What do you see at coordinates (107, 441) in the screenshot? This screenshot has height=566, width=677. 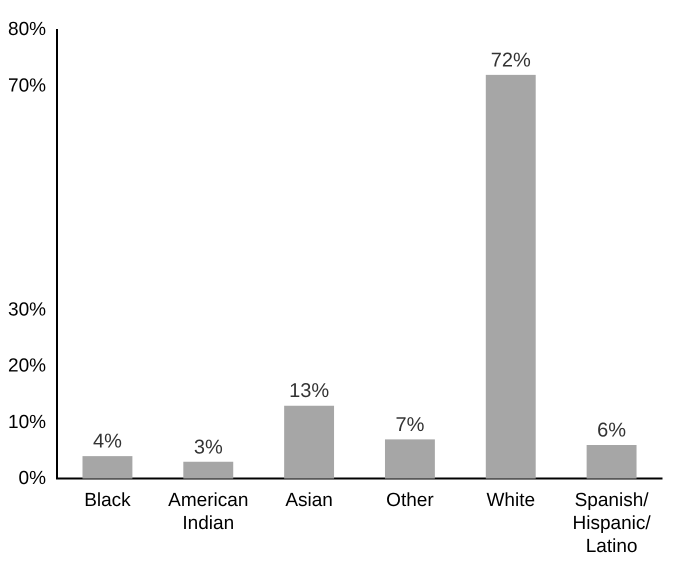 I see `data-label: 4%` at bounding box center [107, 441].